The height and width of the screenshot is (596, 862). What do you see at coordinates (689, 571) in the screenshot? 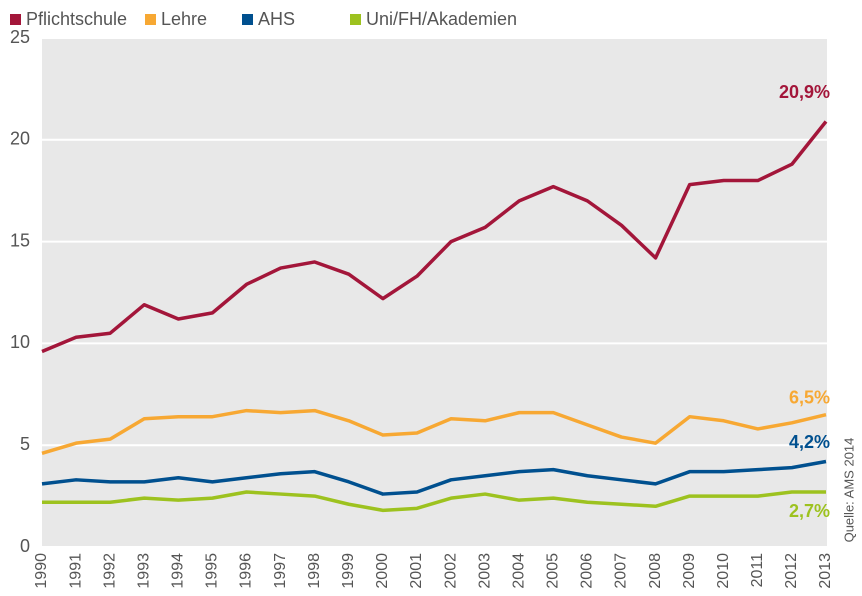
I see `x-tick-label: 2009` at bounding box center [689, 571].